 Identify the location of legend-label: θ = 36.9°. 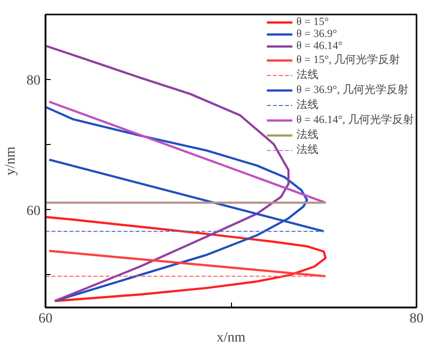
(316, 34).